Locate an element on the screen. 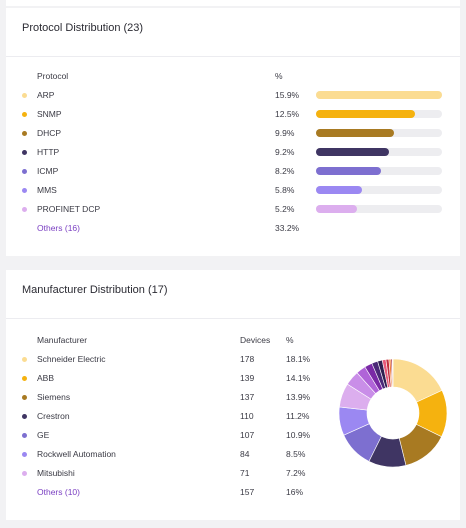 The height and width of the screenshot is (528, 466). protocol-name: SNMP is located at coordinates (49, 114).